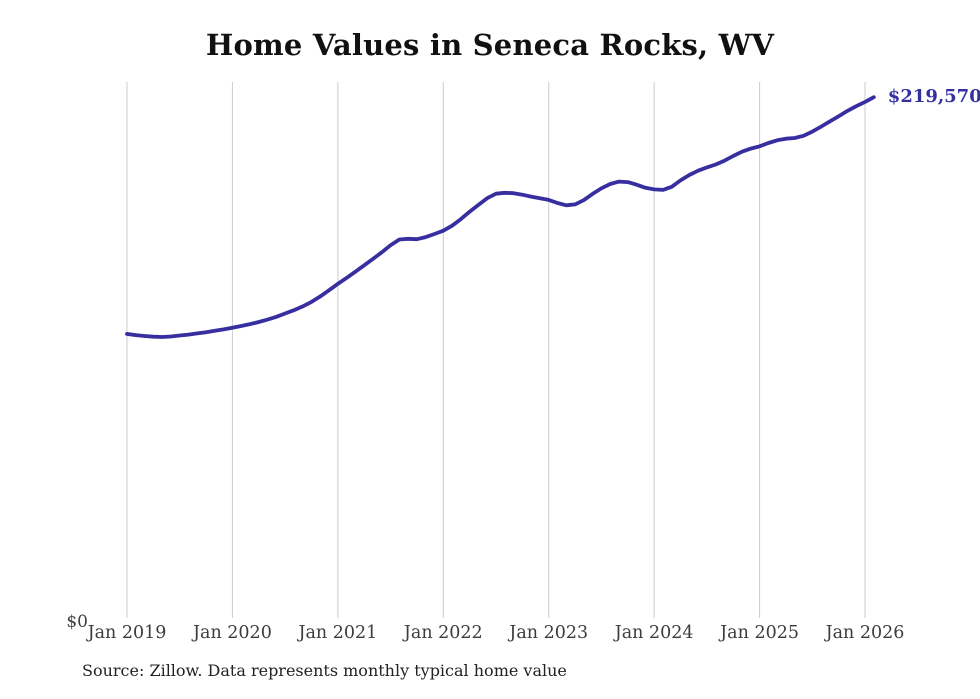 The image size is (980, 699). What do you see at coordinates (865, 633) in the screenshot?
I see `x-axis-tick-label: Jan 2026` at bounding box center [865, 633].